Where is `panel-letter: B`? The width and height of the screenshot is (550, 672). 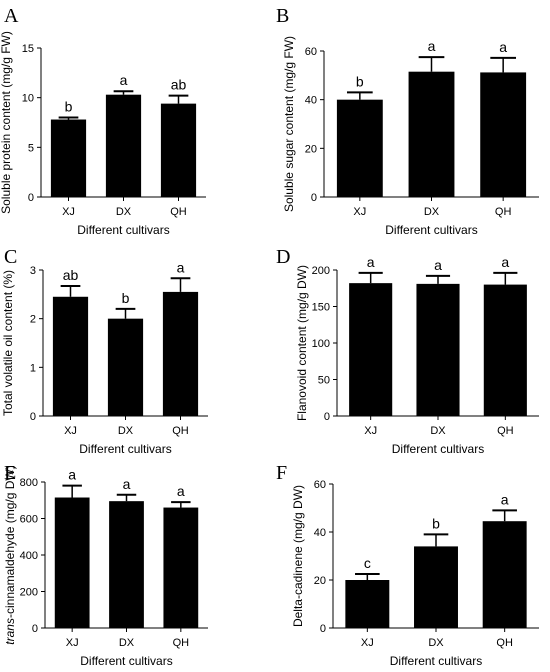
panel-letter: B is located at coordinates (282, 16).